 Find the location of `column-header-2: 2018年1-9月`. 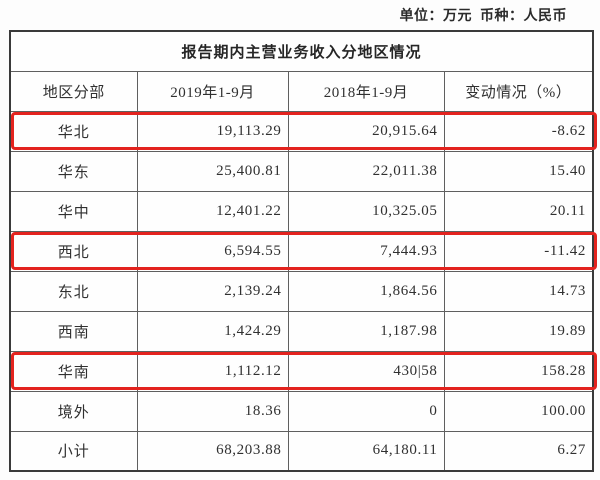

column-header-2: 2018年1-9月 is located at coordinates (366, 91).